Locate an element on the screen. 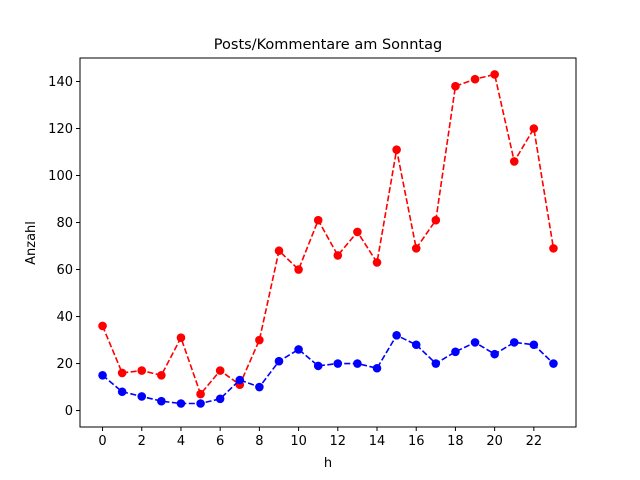 This screenshot has width=640, height=480. x-tick-label: 0 is located at coordinates (102, 441).